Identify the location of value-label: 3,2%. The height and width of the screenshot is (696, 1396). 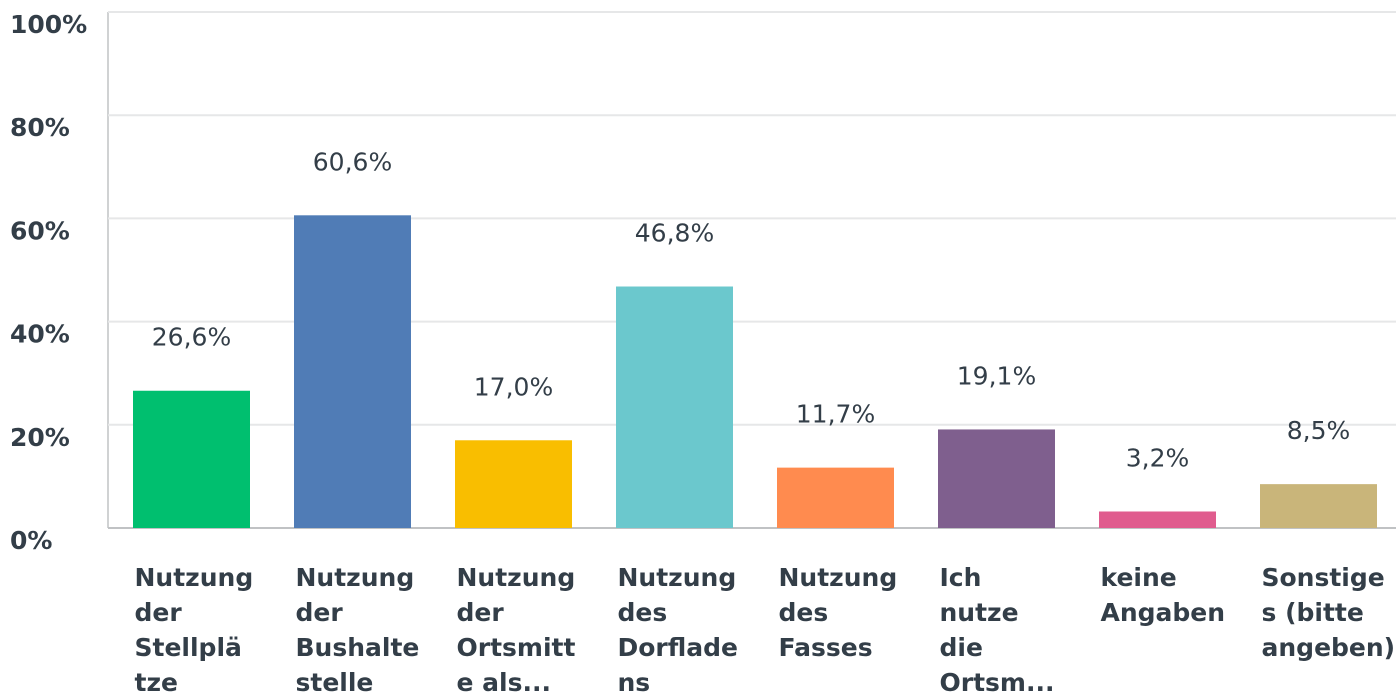
(1158, 457).